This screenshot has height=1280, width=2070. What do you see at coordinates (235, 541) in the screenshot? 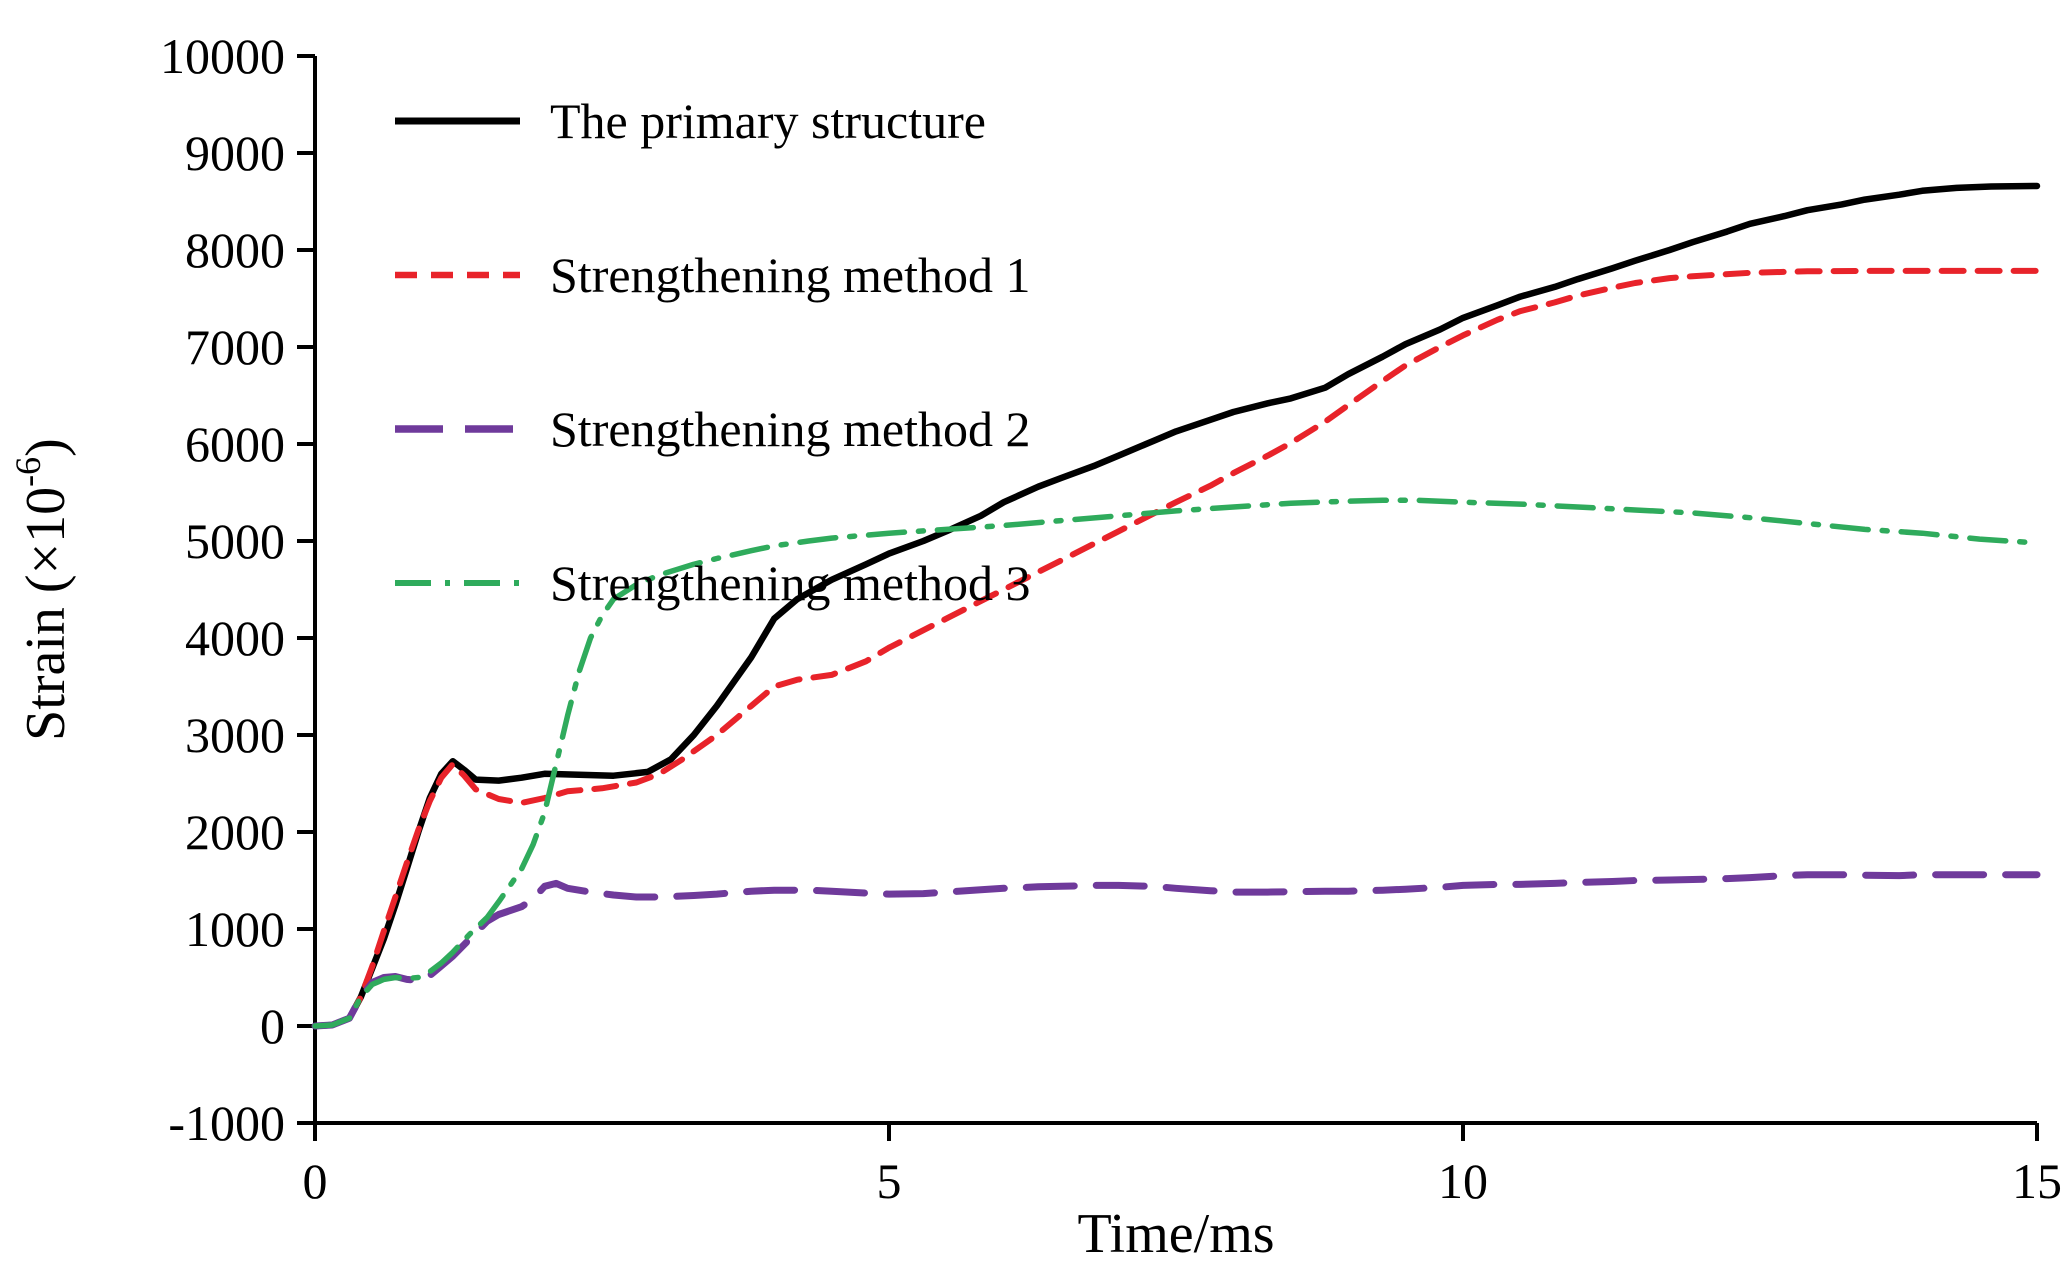
I see `y-tick-label: 5000` at bounding box center [235, 541].